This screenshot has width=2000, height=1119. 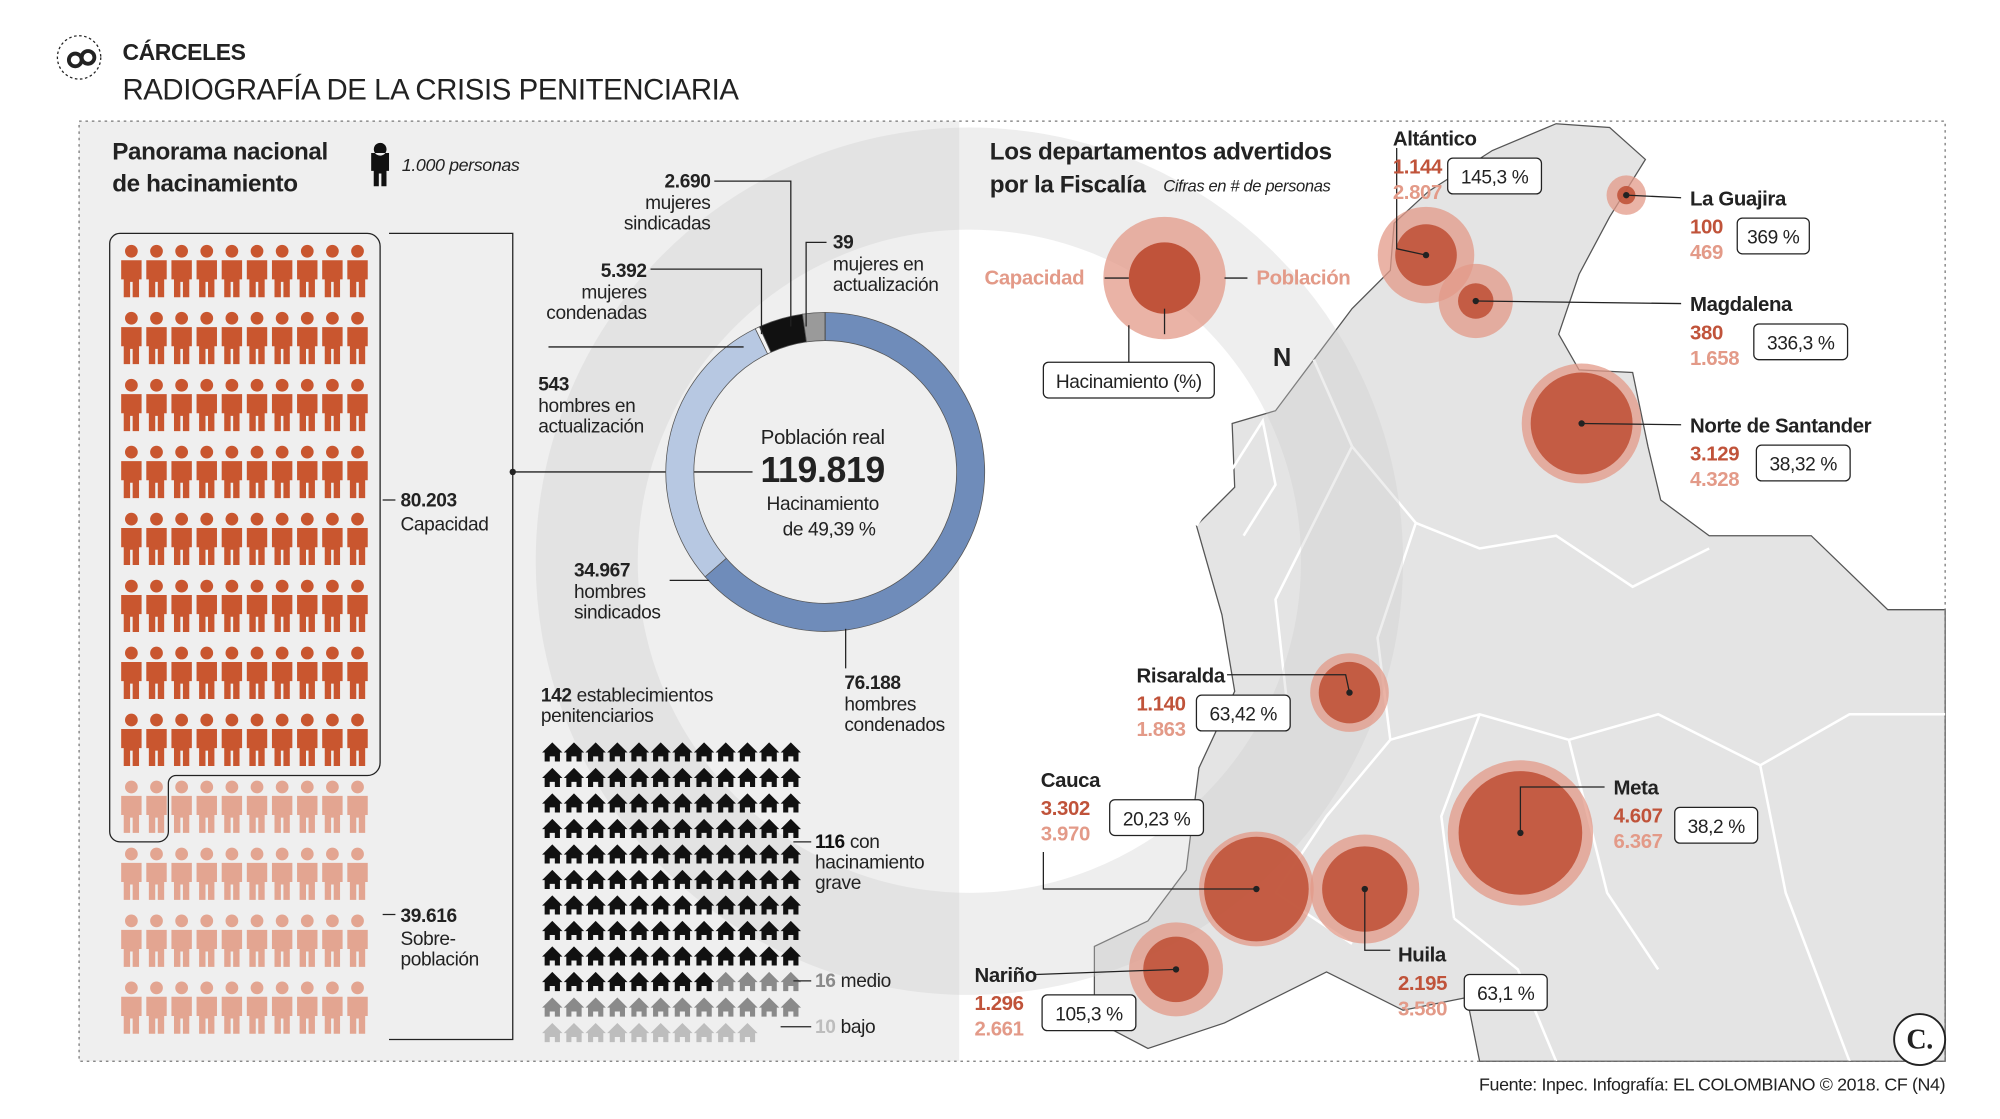 I want to click on level-label: 16 medio, so click(x=853, y=981).